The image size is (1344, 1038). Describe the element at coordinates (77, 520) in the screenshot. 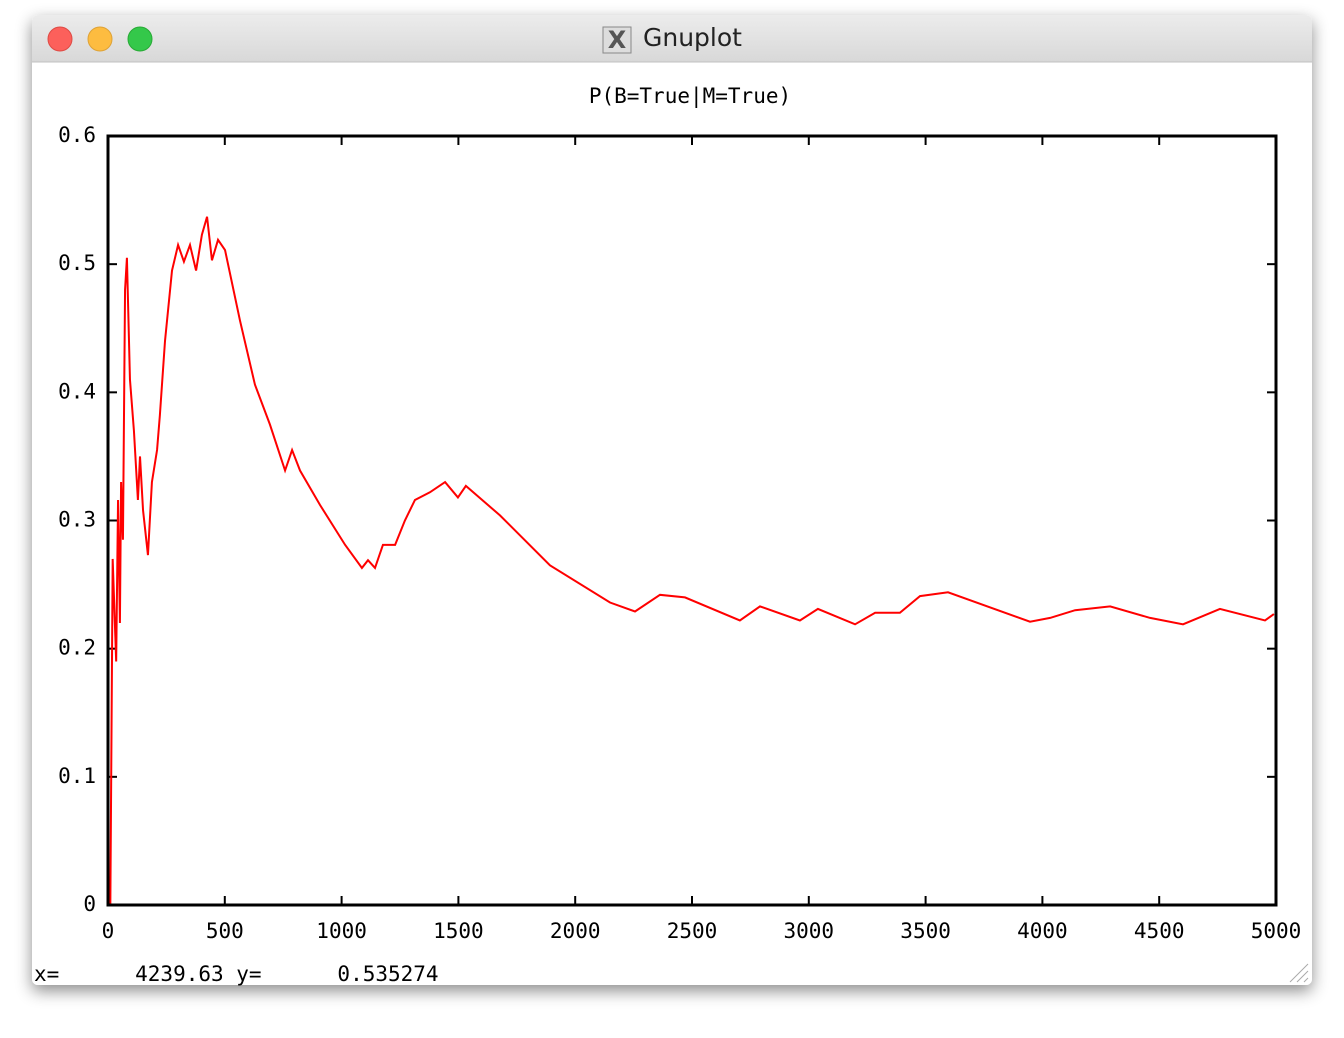

I see `y-tick-label: 0.3` at that location.